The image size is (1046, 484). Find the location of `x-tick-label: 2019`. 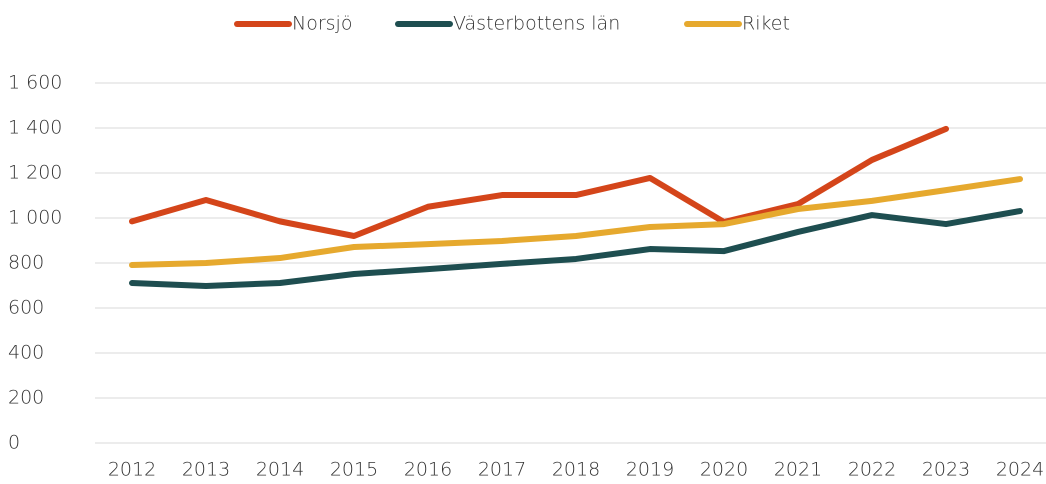

x-tick-label: 2019 is located at coordinates (650, 470).